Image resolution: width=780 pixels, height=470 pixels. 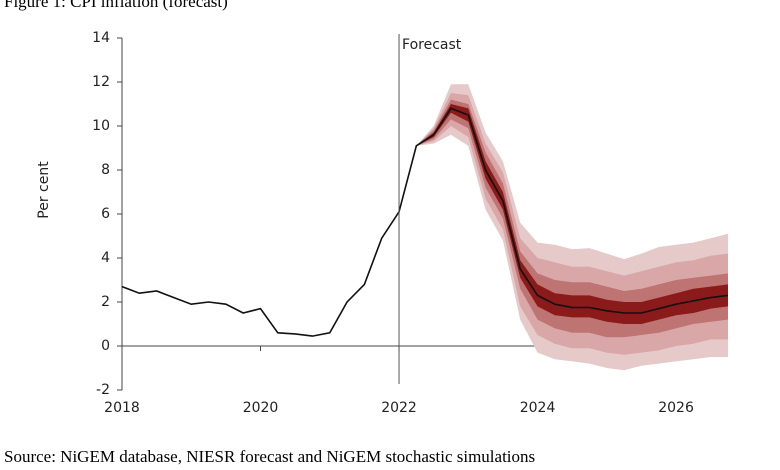 I want to click on x-tick-label: 2026, so click(x=676, y=408).